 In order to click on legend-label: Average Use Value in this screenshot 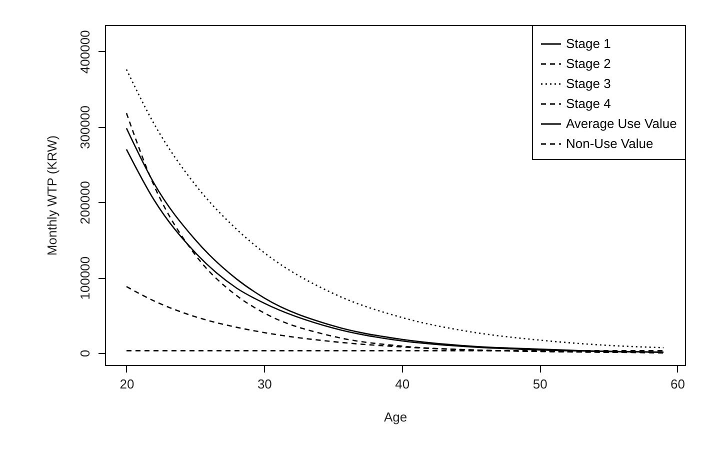, I will do `click(621, 123)`.